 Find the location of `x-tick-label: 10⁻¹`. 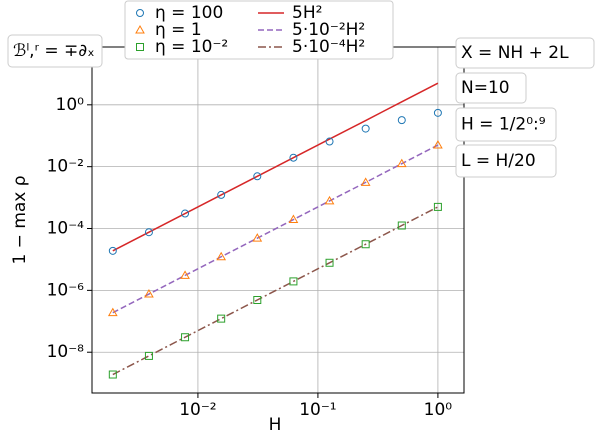

x-tick-label: 10⁻¹ is located at coordinates (317, 410).